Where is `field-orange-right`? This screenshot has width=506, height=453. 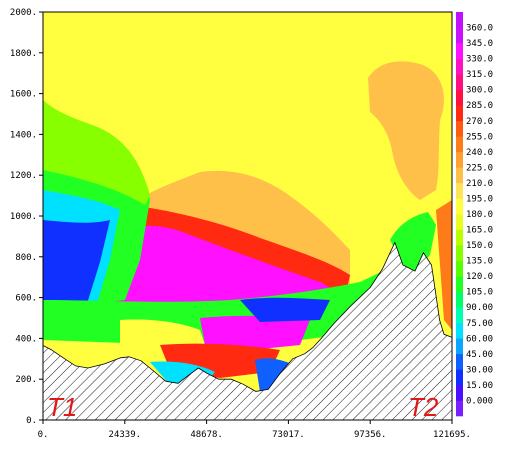 field-orange-right is located at coordinates (406, 130).